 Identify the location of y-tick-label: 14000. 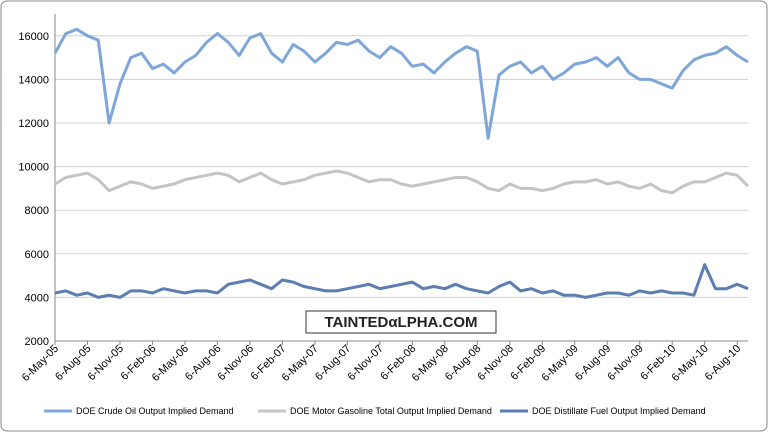
(33, 80).